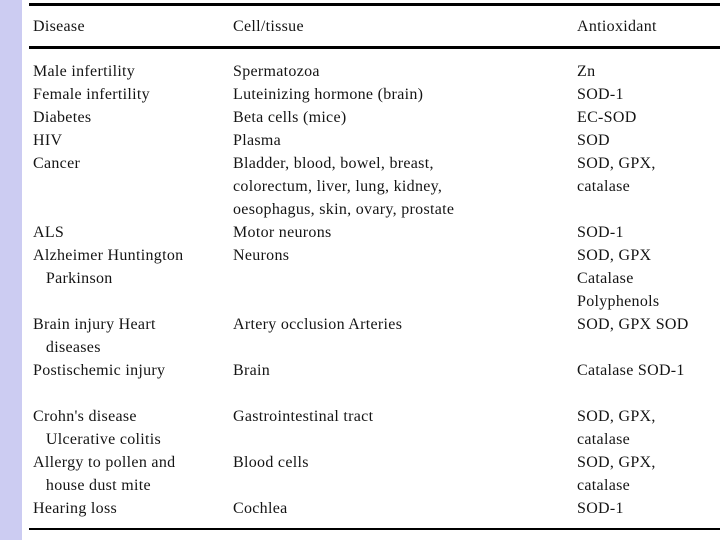  What do you see at coordinates (48, 140) in the screenshot?
I see `disease-cell: HIV` at bounding box center [48, 140].